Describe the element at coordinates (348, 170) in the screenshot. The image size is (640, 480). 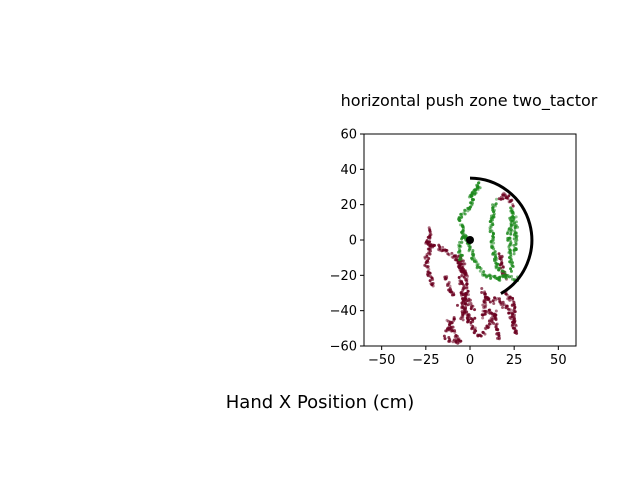
I see `y-tick-label: 40` at that location.